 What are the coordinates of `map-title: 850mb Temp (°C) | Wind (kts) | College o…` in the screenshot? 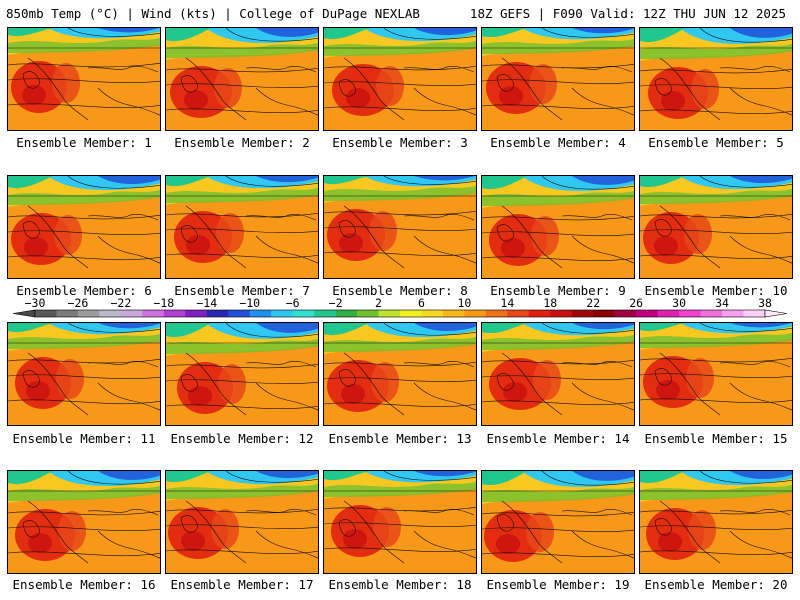 It's located at (213, 13).